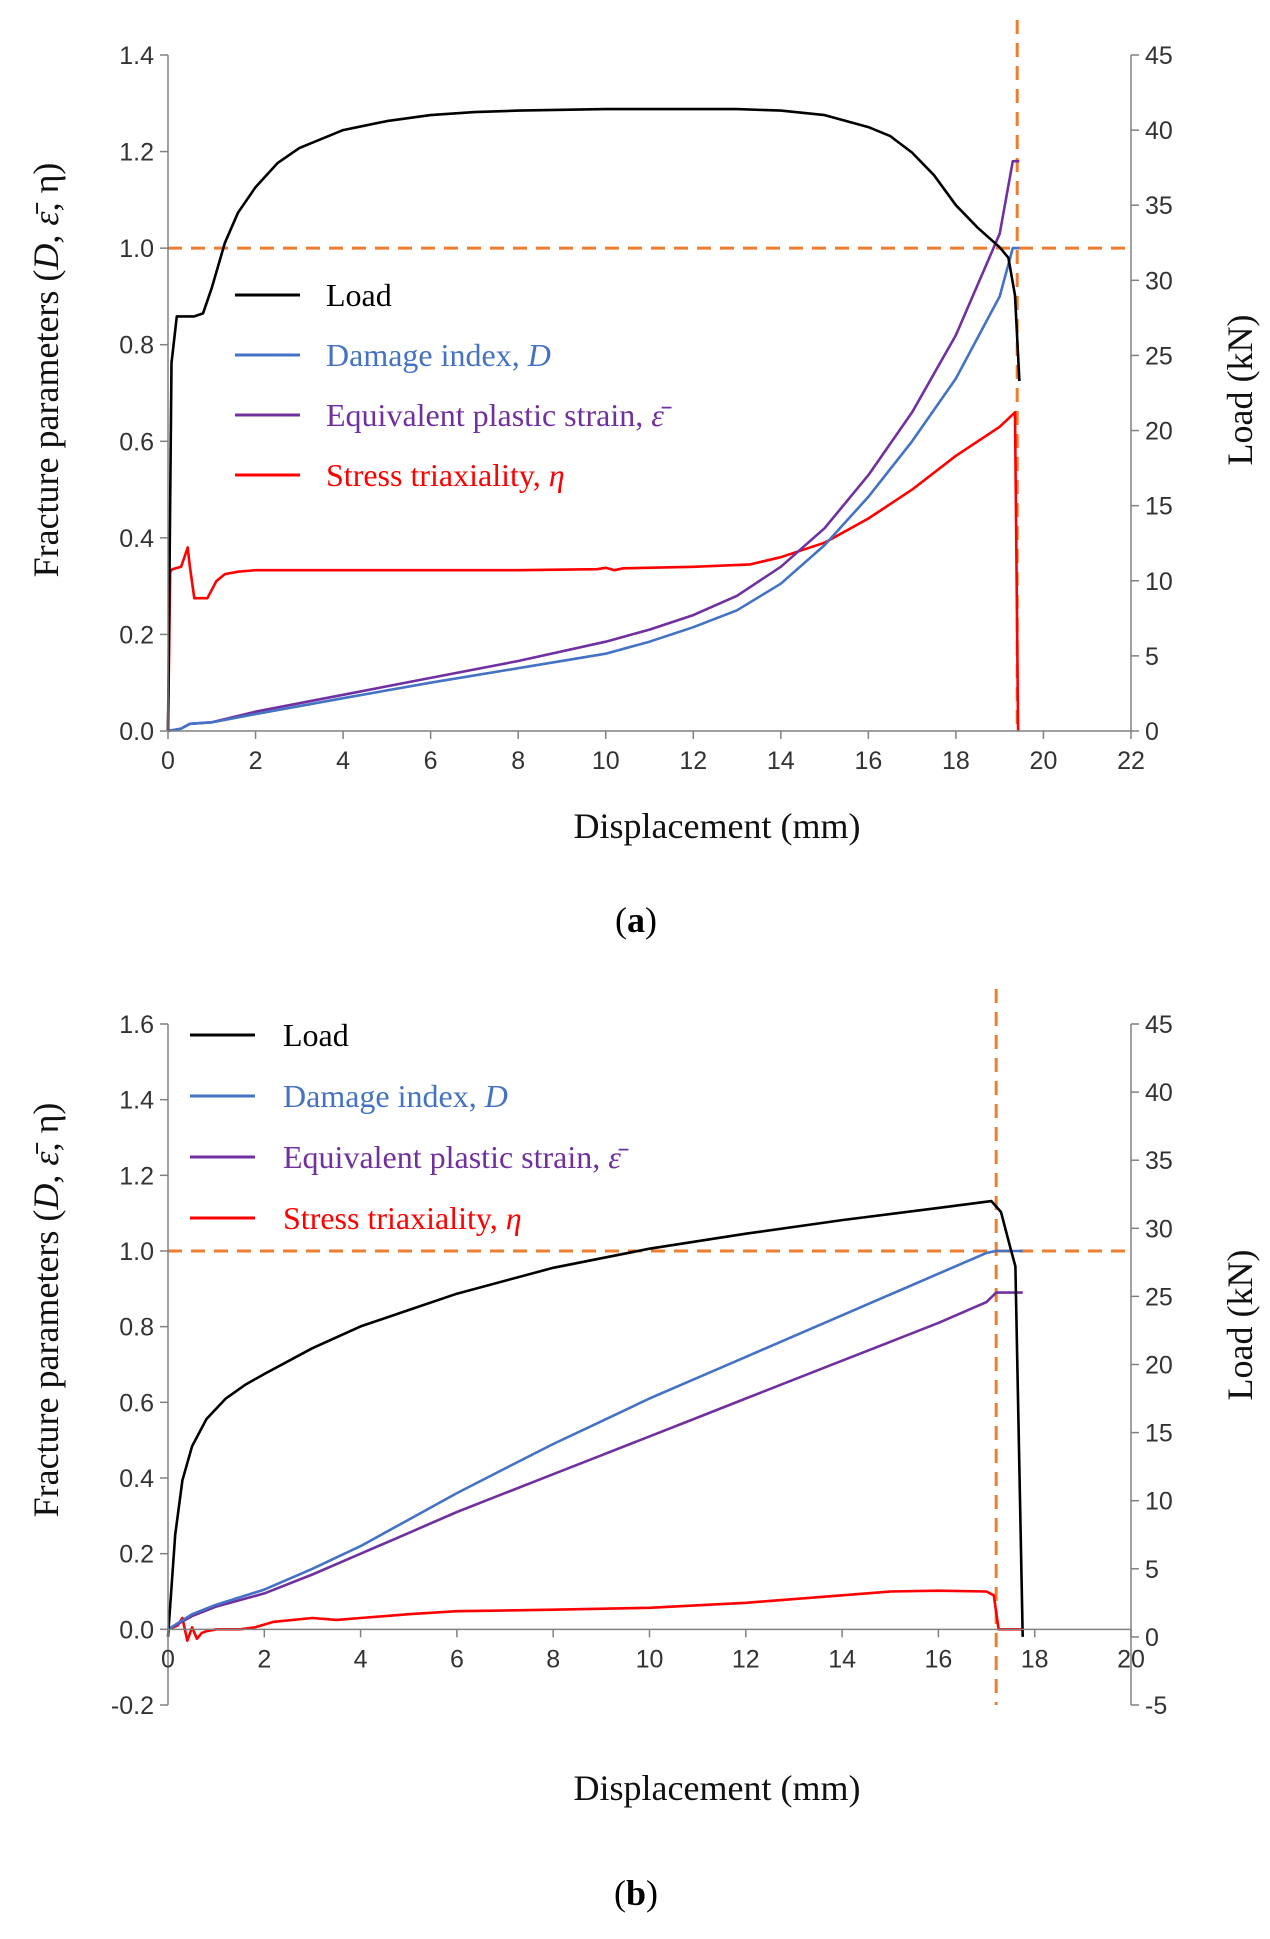 The image size is (1270, 1939). What do you see at coordinates (606, 761) in the screenshot?
I see `chart-a-x-tick-label: 10` at bounding box center [606, 761].